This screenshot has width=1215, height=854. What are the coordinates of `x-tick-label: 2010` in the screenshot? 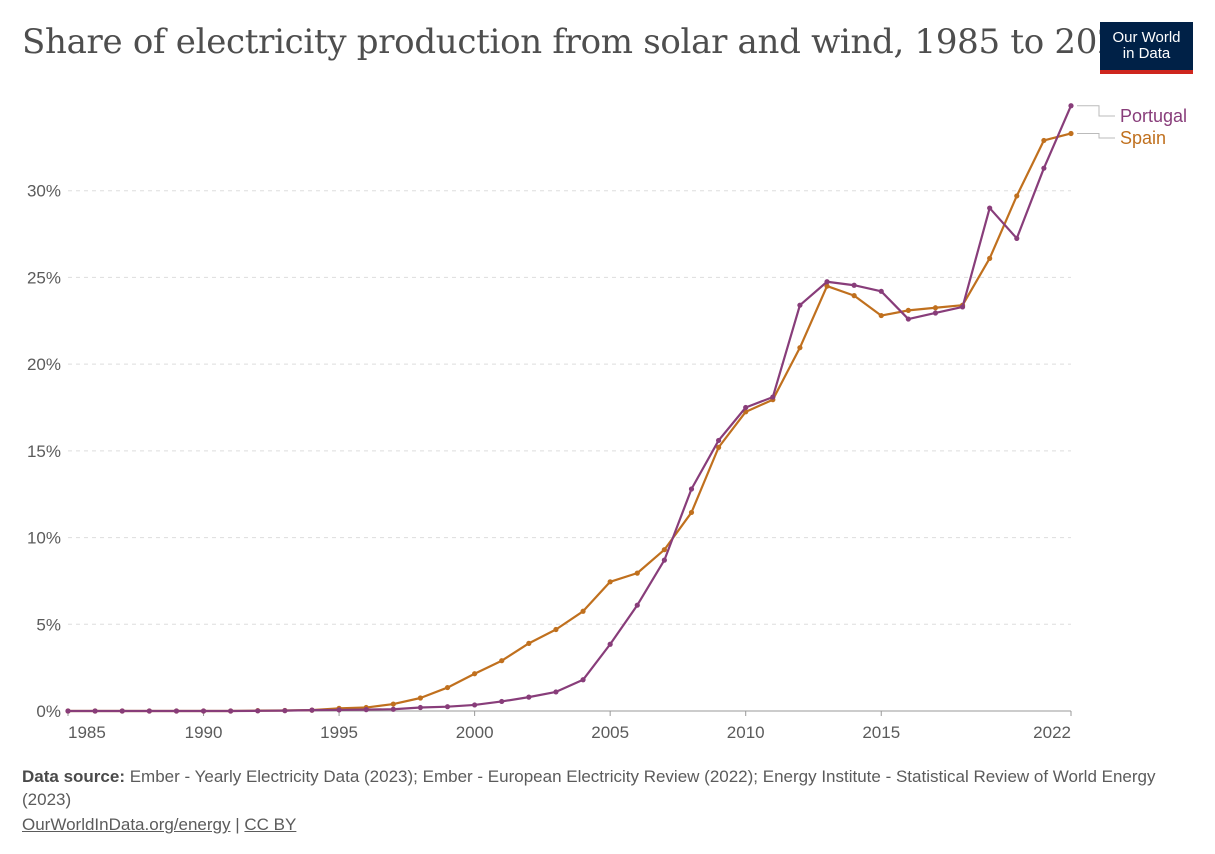 It's located at (746, 732).